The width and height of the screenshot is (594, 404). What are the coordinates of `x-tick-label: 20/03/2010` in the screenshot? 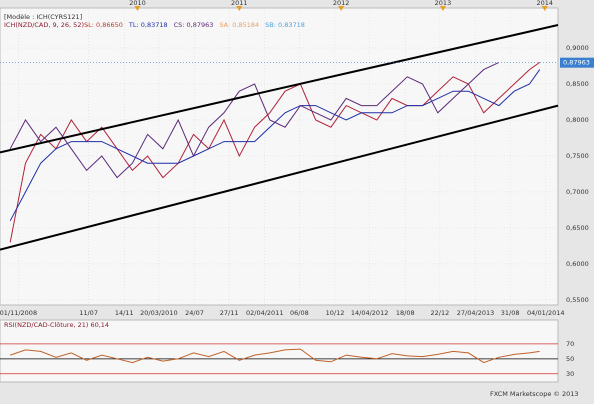 It's located at (158, 313).